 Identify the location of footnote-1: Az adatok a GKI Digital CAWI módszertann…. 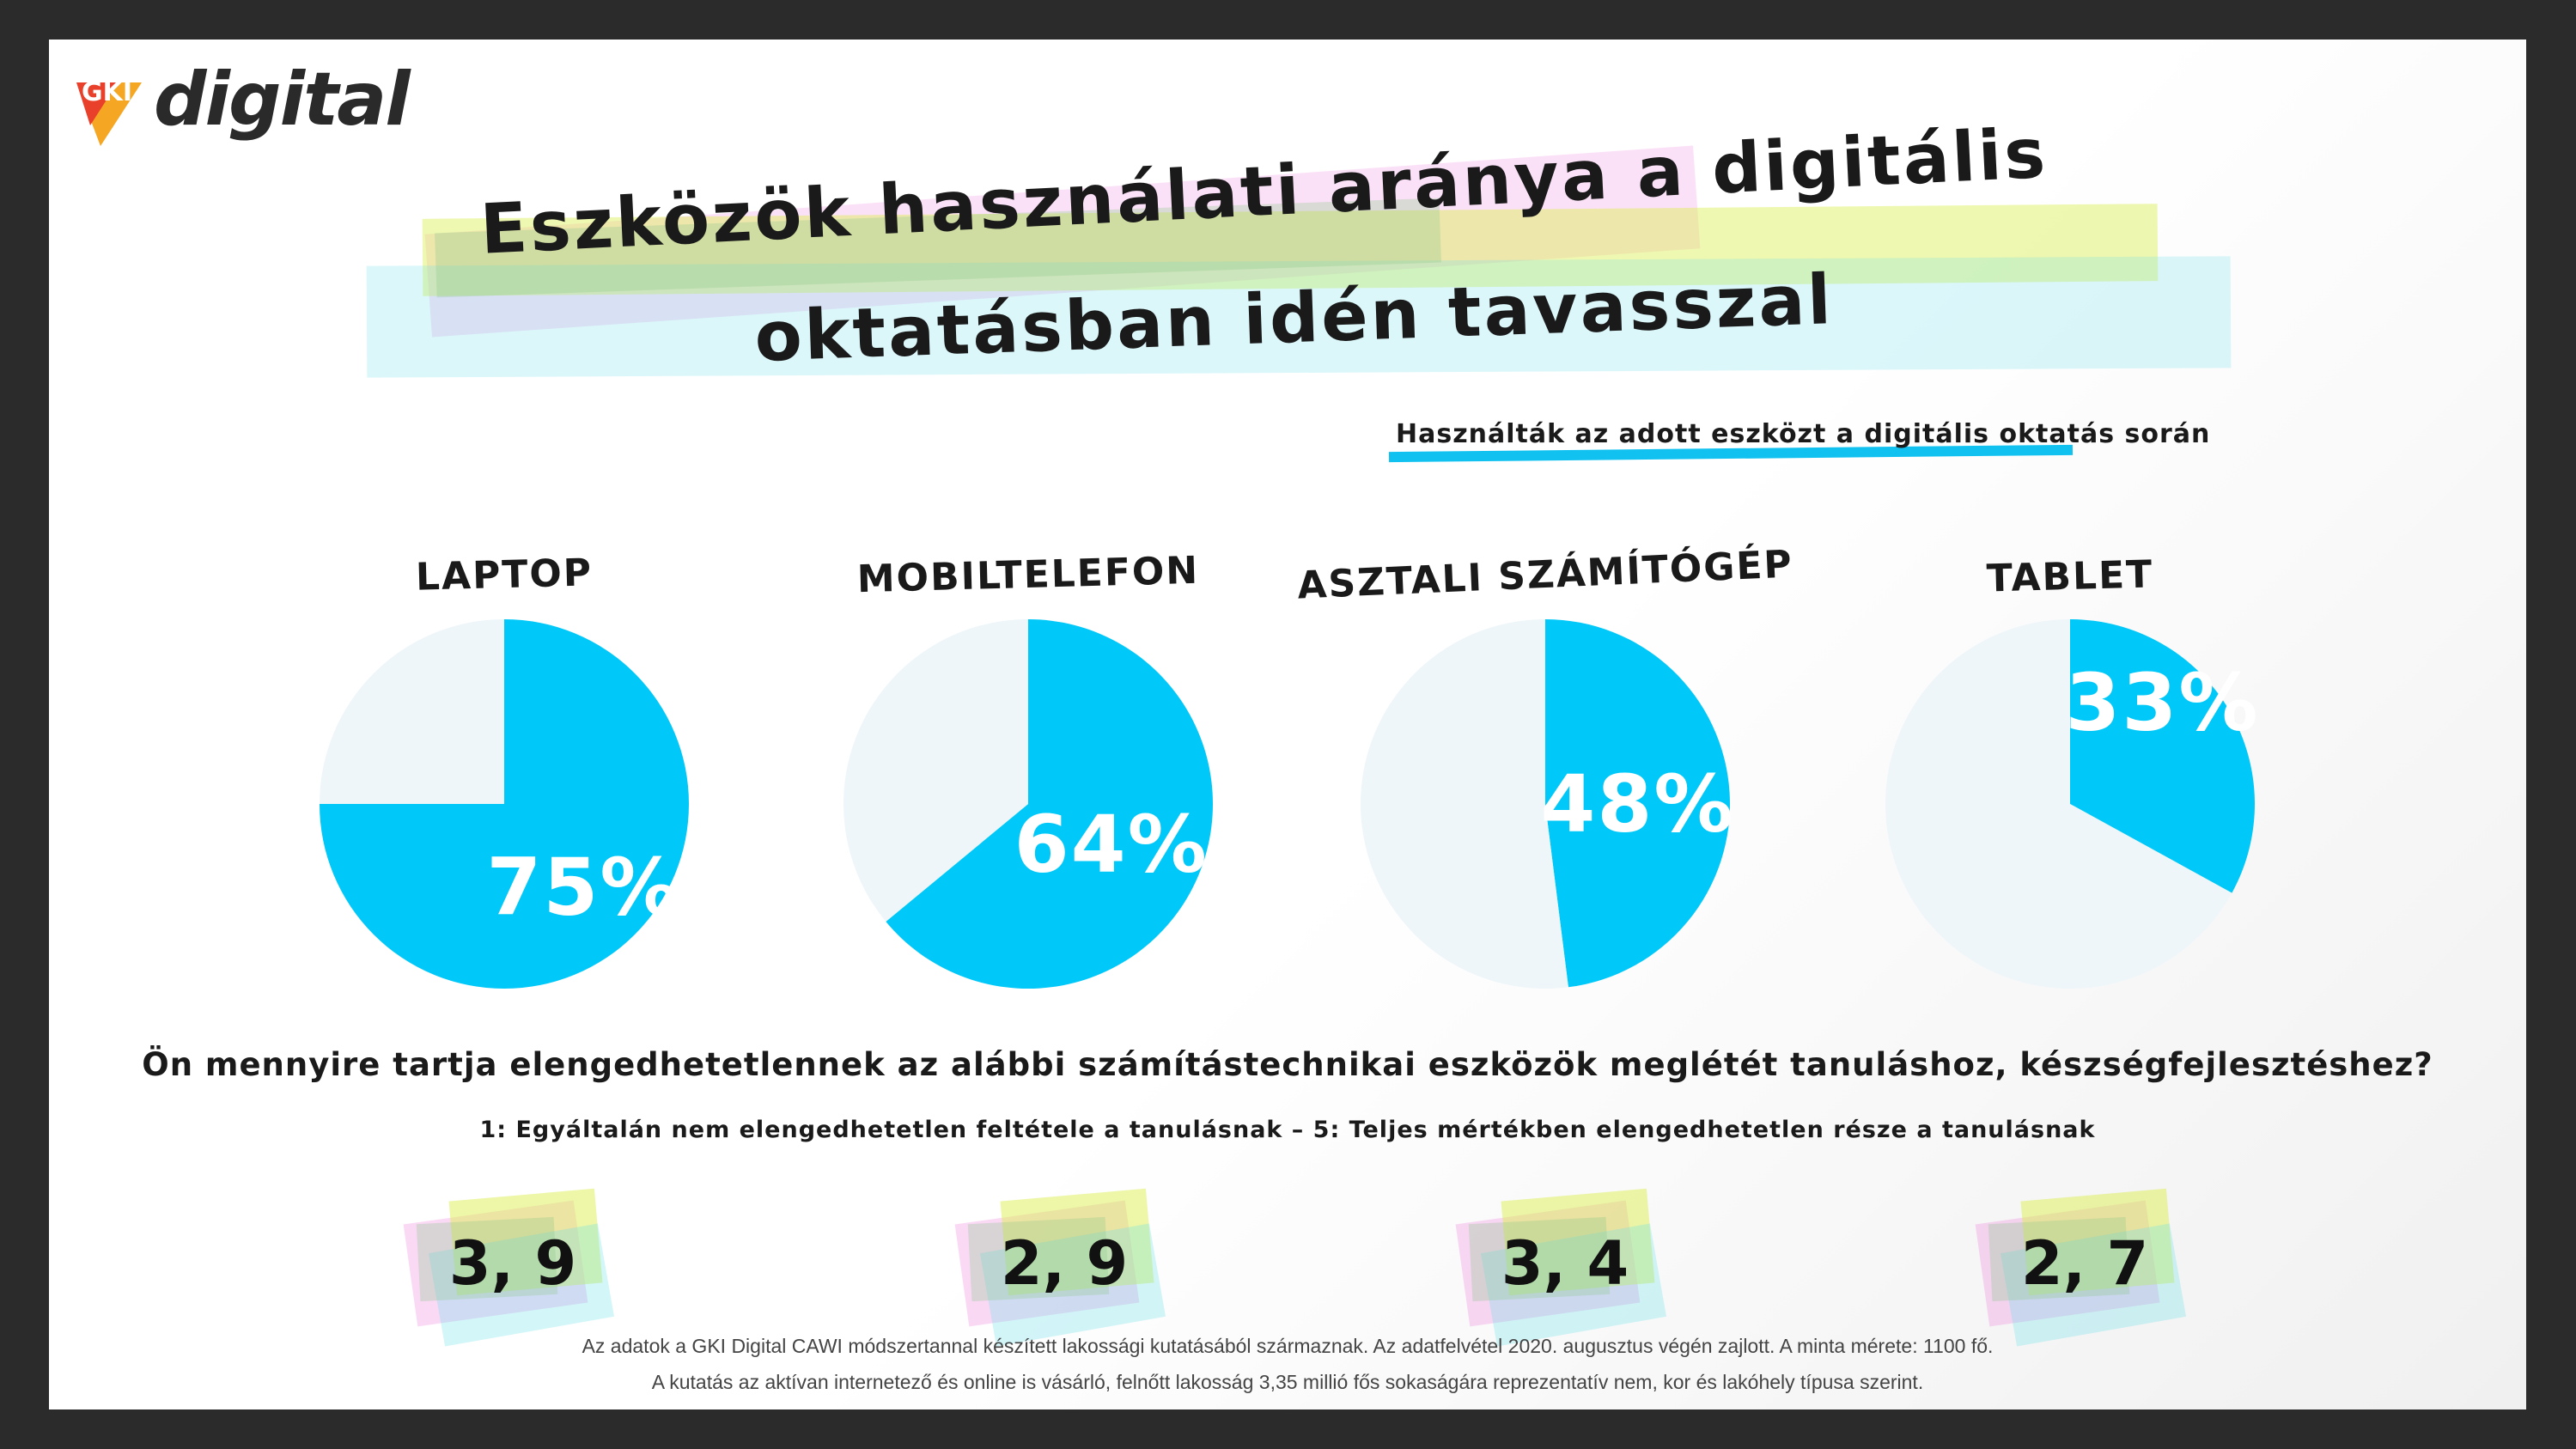
(1288, 1346).